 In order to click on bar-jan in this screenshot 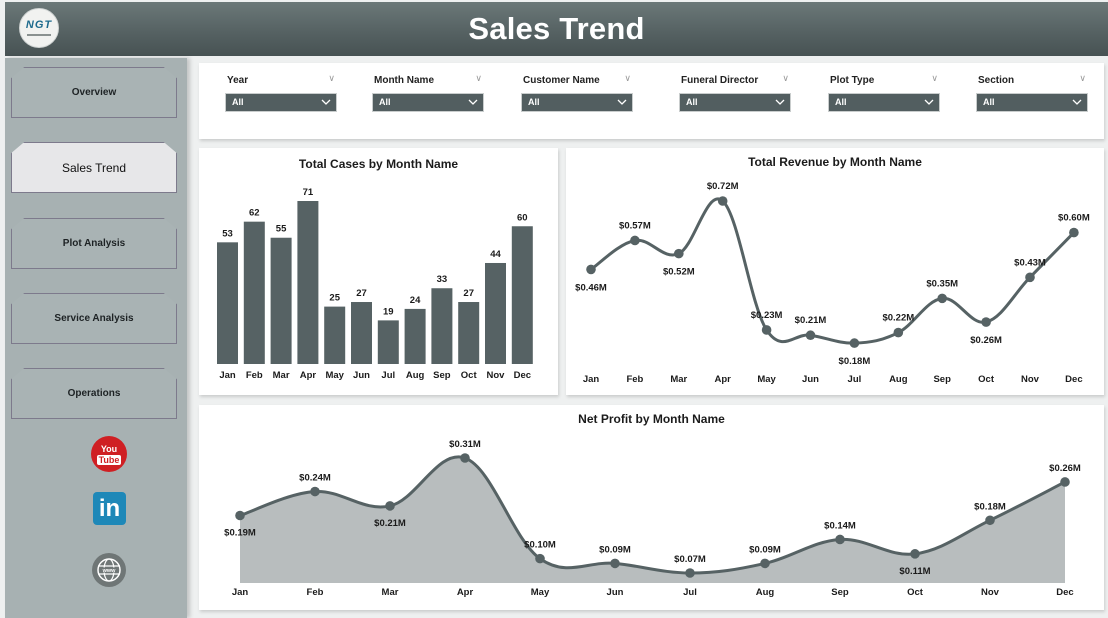, I will do `click(227, 303)`.